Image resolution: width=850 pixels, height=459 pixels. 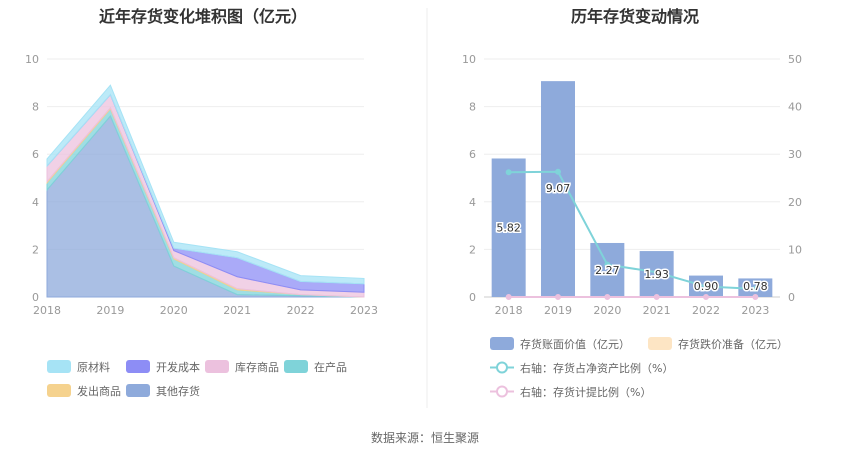 I want to click on legend-label: 右轴：存货计提比例（%）, so click(x=585, y=392).